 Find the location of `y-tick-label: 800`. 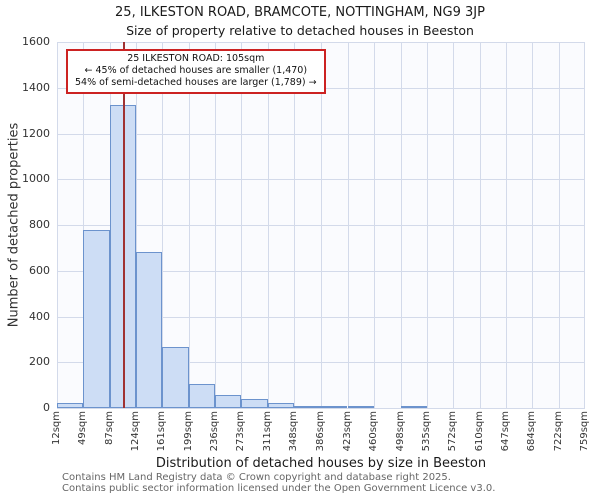

y-tick-label: 800 is located at coordinates (39, 224).